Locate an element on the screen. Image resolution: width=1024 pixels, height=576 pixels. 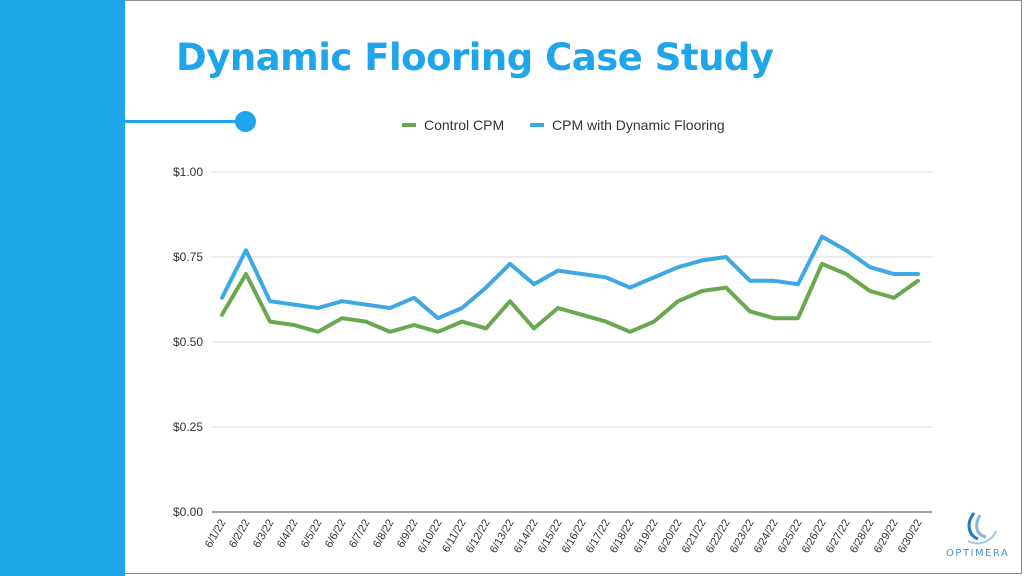
y-tick-label: $1.00 is located at coordinates (188, 172).